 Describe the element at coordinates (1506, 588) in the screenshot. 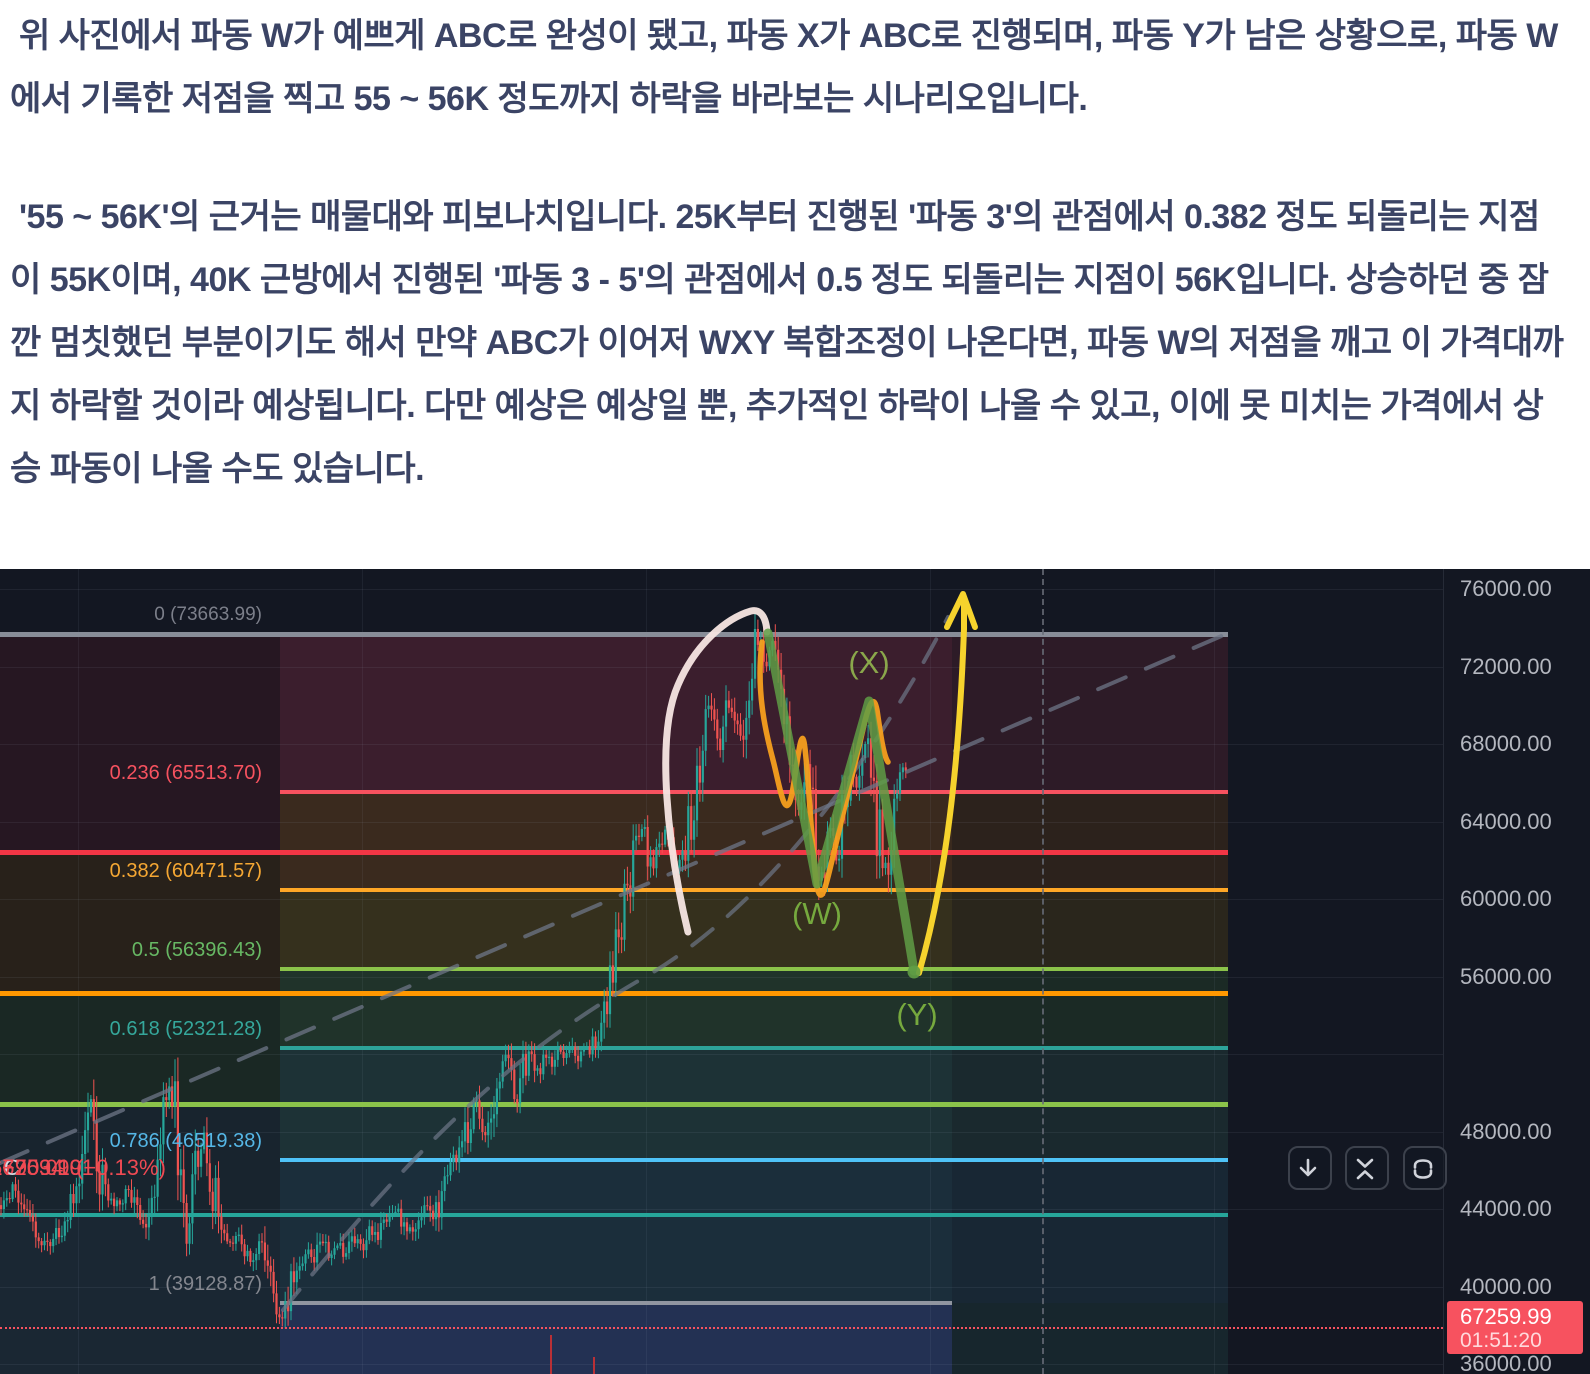

I see `price-axis-tick: 76000.00` at that location.